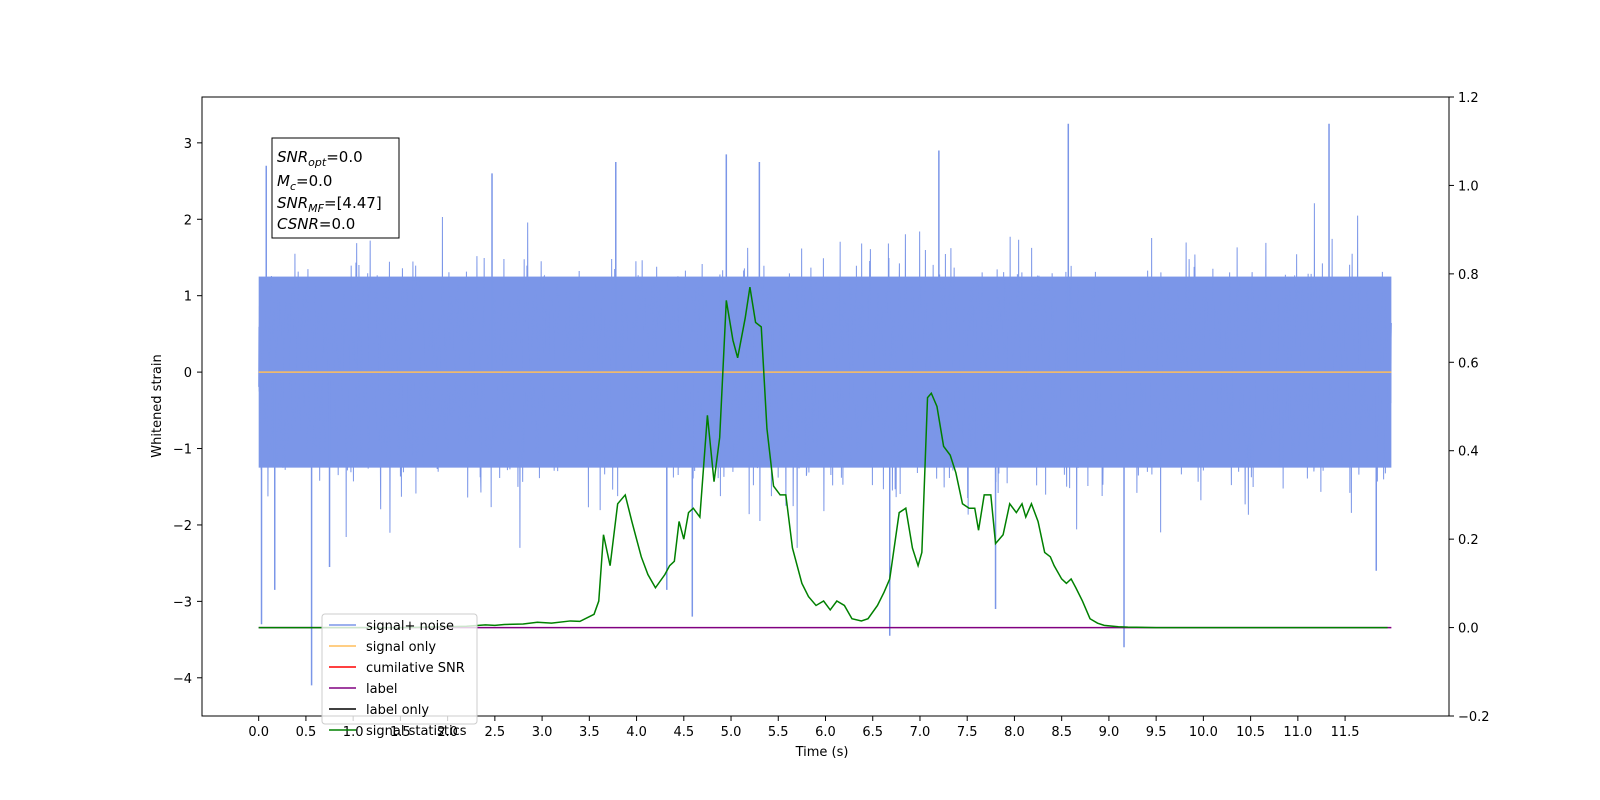 The width and height of the screenshot is (1600, 800). I want to click on y-tick-label: −1, so click(182, 450).